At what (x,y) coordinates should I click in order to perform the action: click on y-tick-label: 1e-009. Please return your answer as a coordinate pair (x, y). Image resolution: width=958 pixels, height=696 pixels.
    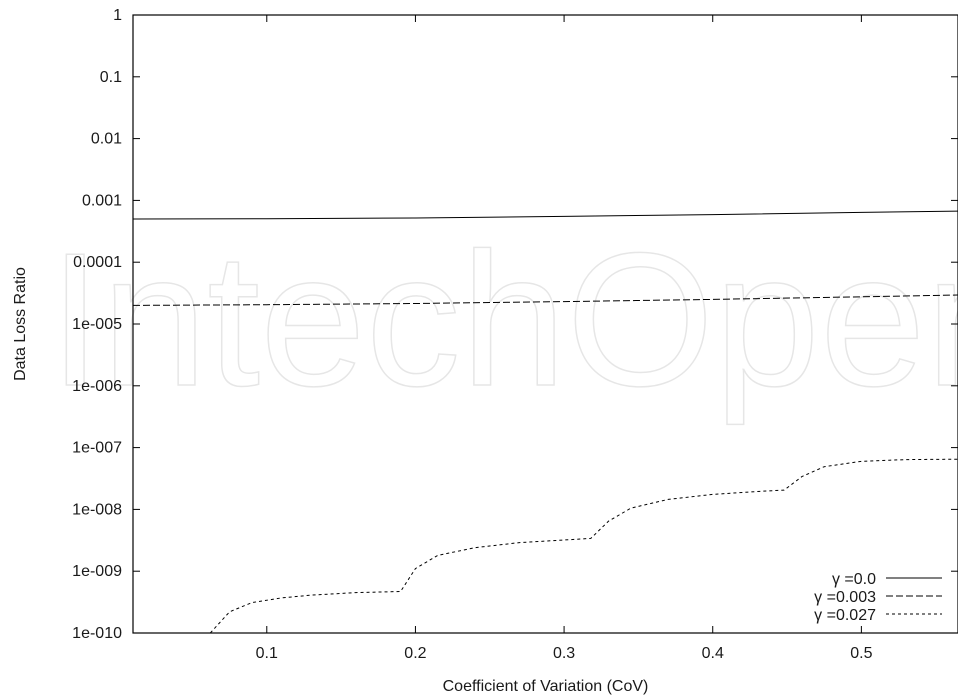
    Looking at the image, I should click on (97, 571).